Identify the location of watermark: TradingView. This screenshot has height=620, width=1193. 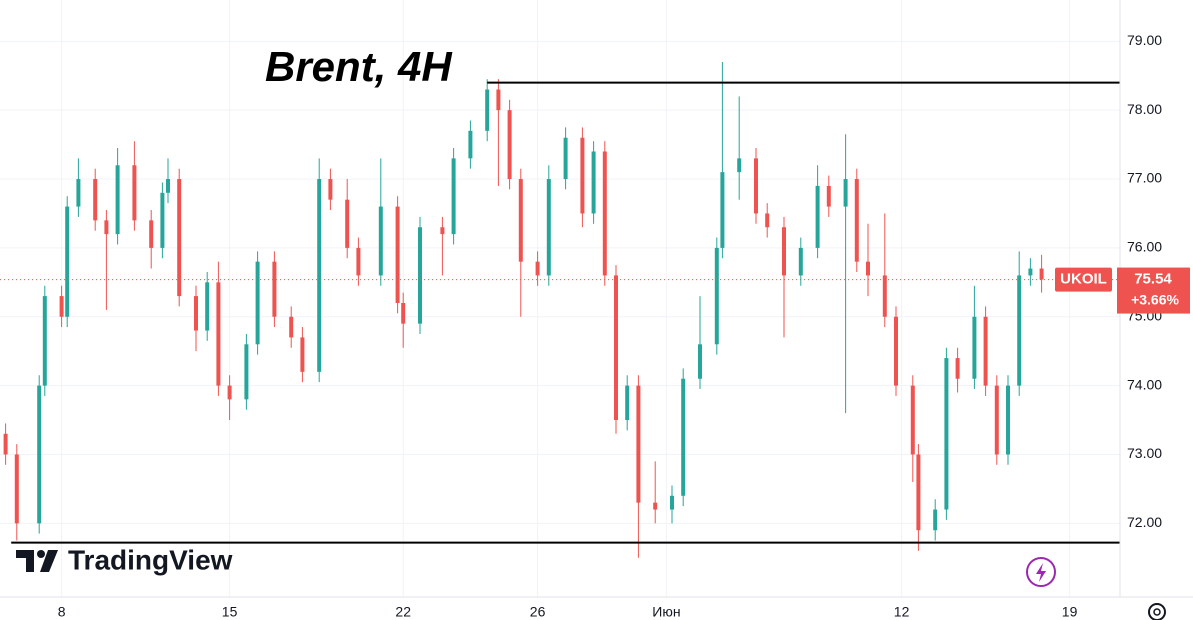
(150, 559).